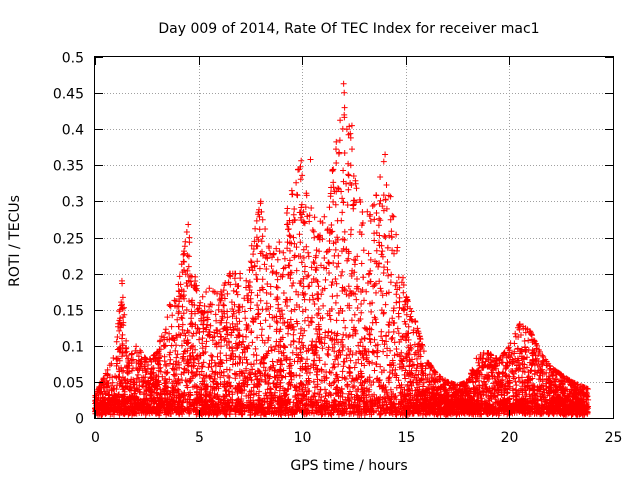 The width and height of the screenshot is (640, 480). I want to click on x-axis-label: GPS time / hours, so click(348, 466).